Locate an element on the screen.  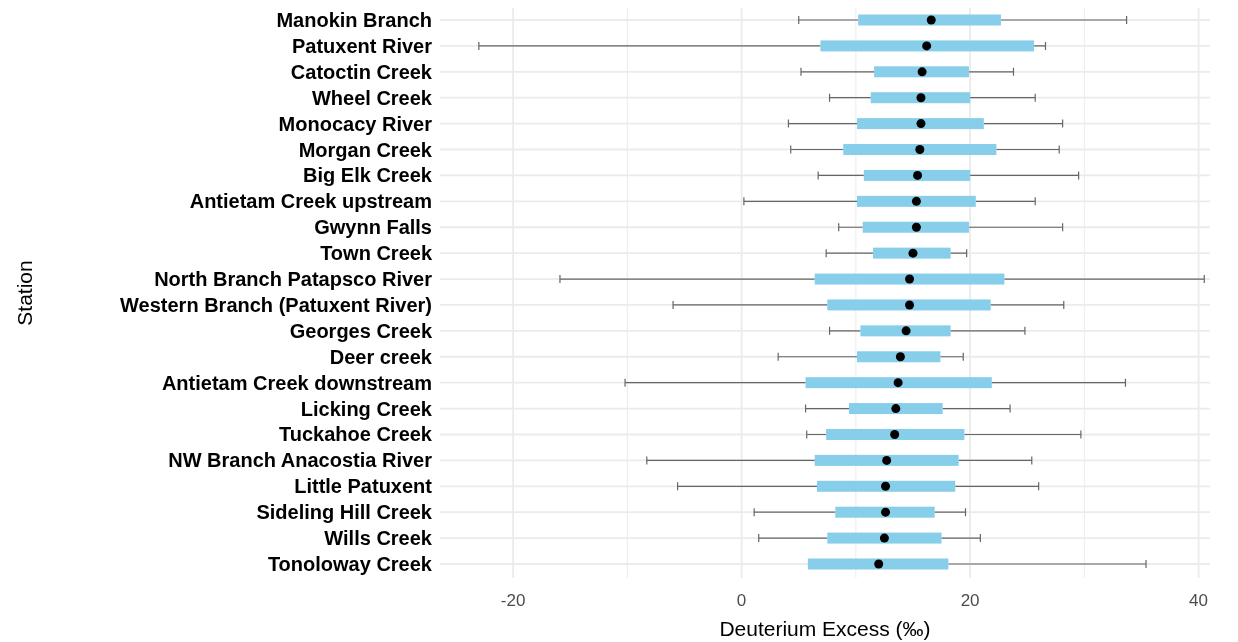
y-tick-label: Wheel Creek is located at coordinates (372, 97).